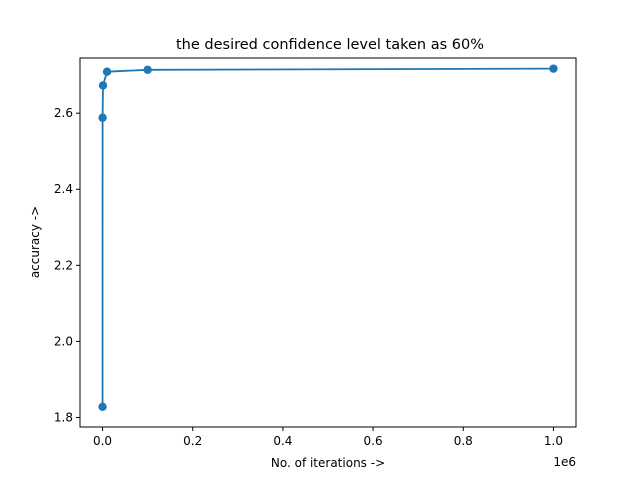 This screenshot has height=480, width=640. Describe the element at coordinates (63, 265) in the screenshot. I see `y-tick-label: 2.2` at that location.